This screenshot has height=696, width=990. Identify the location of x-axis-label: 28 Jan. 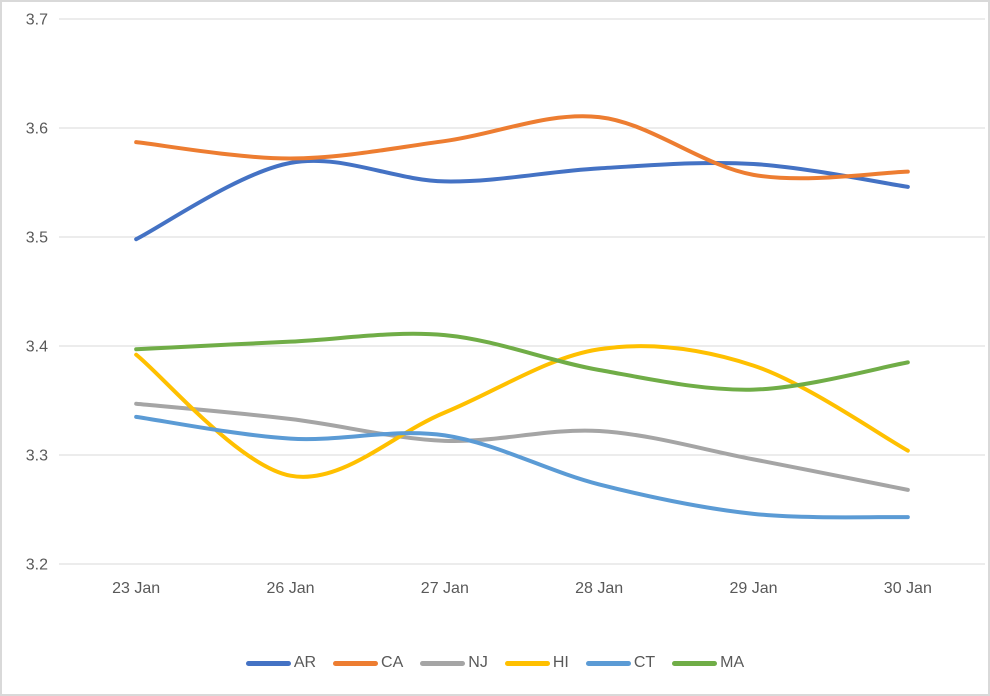
(599, 588).